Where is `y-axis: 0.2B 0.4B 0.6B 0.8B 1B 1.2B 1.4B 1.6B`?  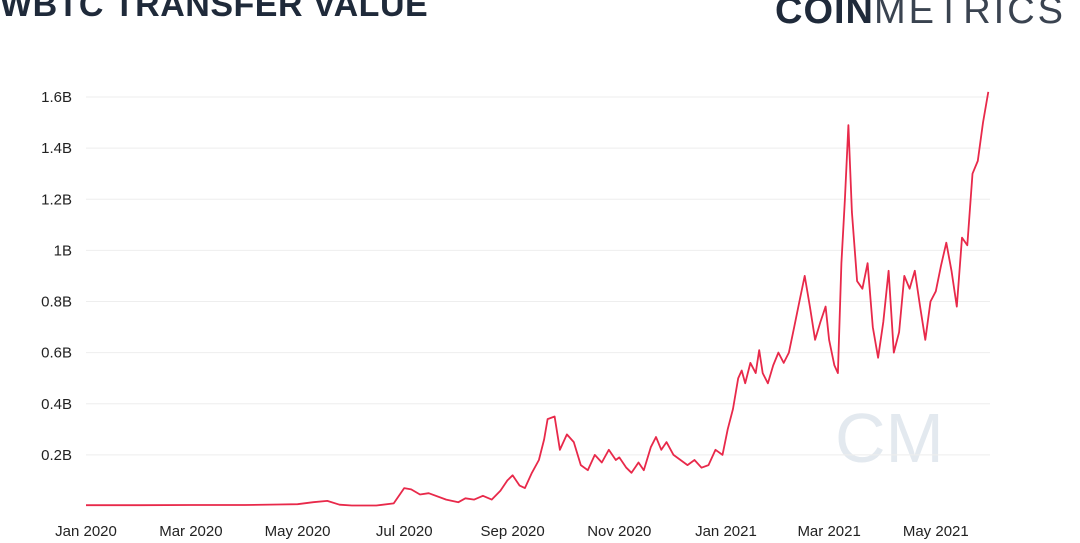
y-axis: 0.2B 0.4B 0.6B 0.8B 1B 1.2B 1.4B 1.6B is located at coordinates (56, 276).